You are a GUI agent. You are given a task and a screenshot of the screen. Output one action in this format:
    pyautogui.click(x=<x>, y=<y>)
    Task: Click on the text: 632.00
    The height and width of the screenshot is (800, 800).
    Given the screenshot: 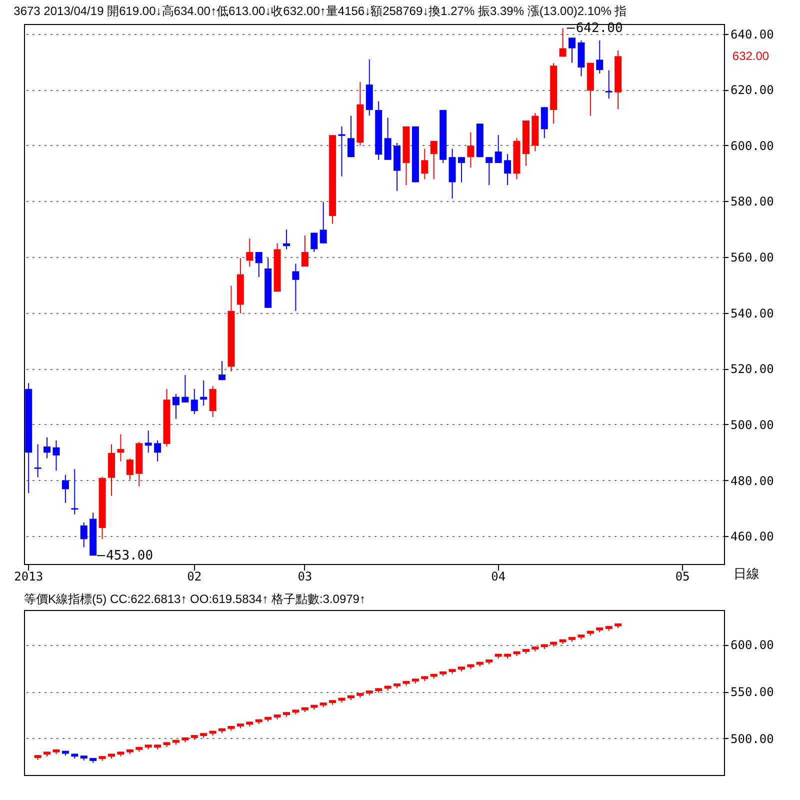 What is the action you would take?
    pyautogui.click(x=751, y=56)
    